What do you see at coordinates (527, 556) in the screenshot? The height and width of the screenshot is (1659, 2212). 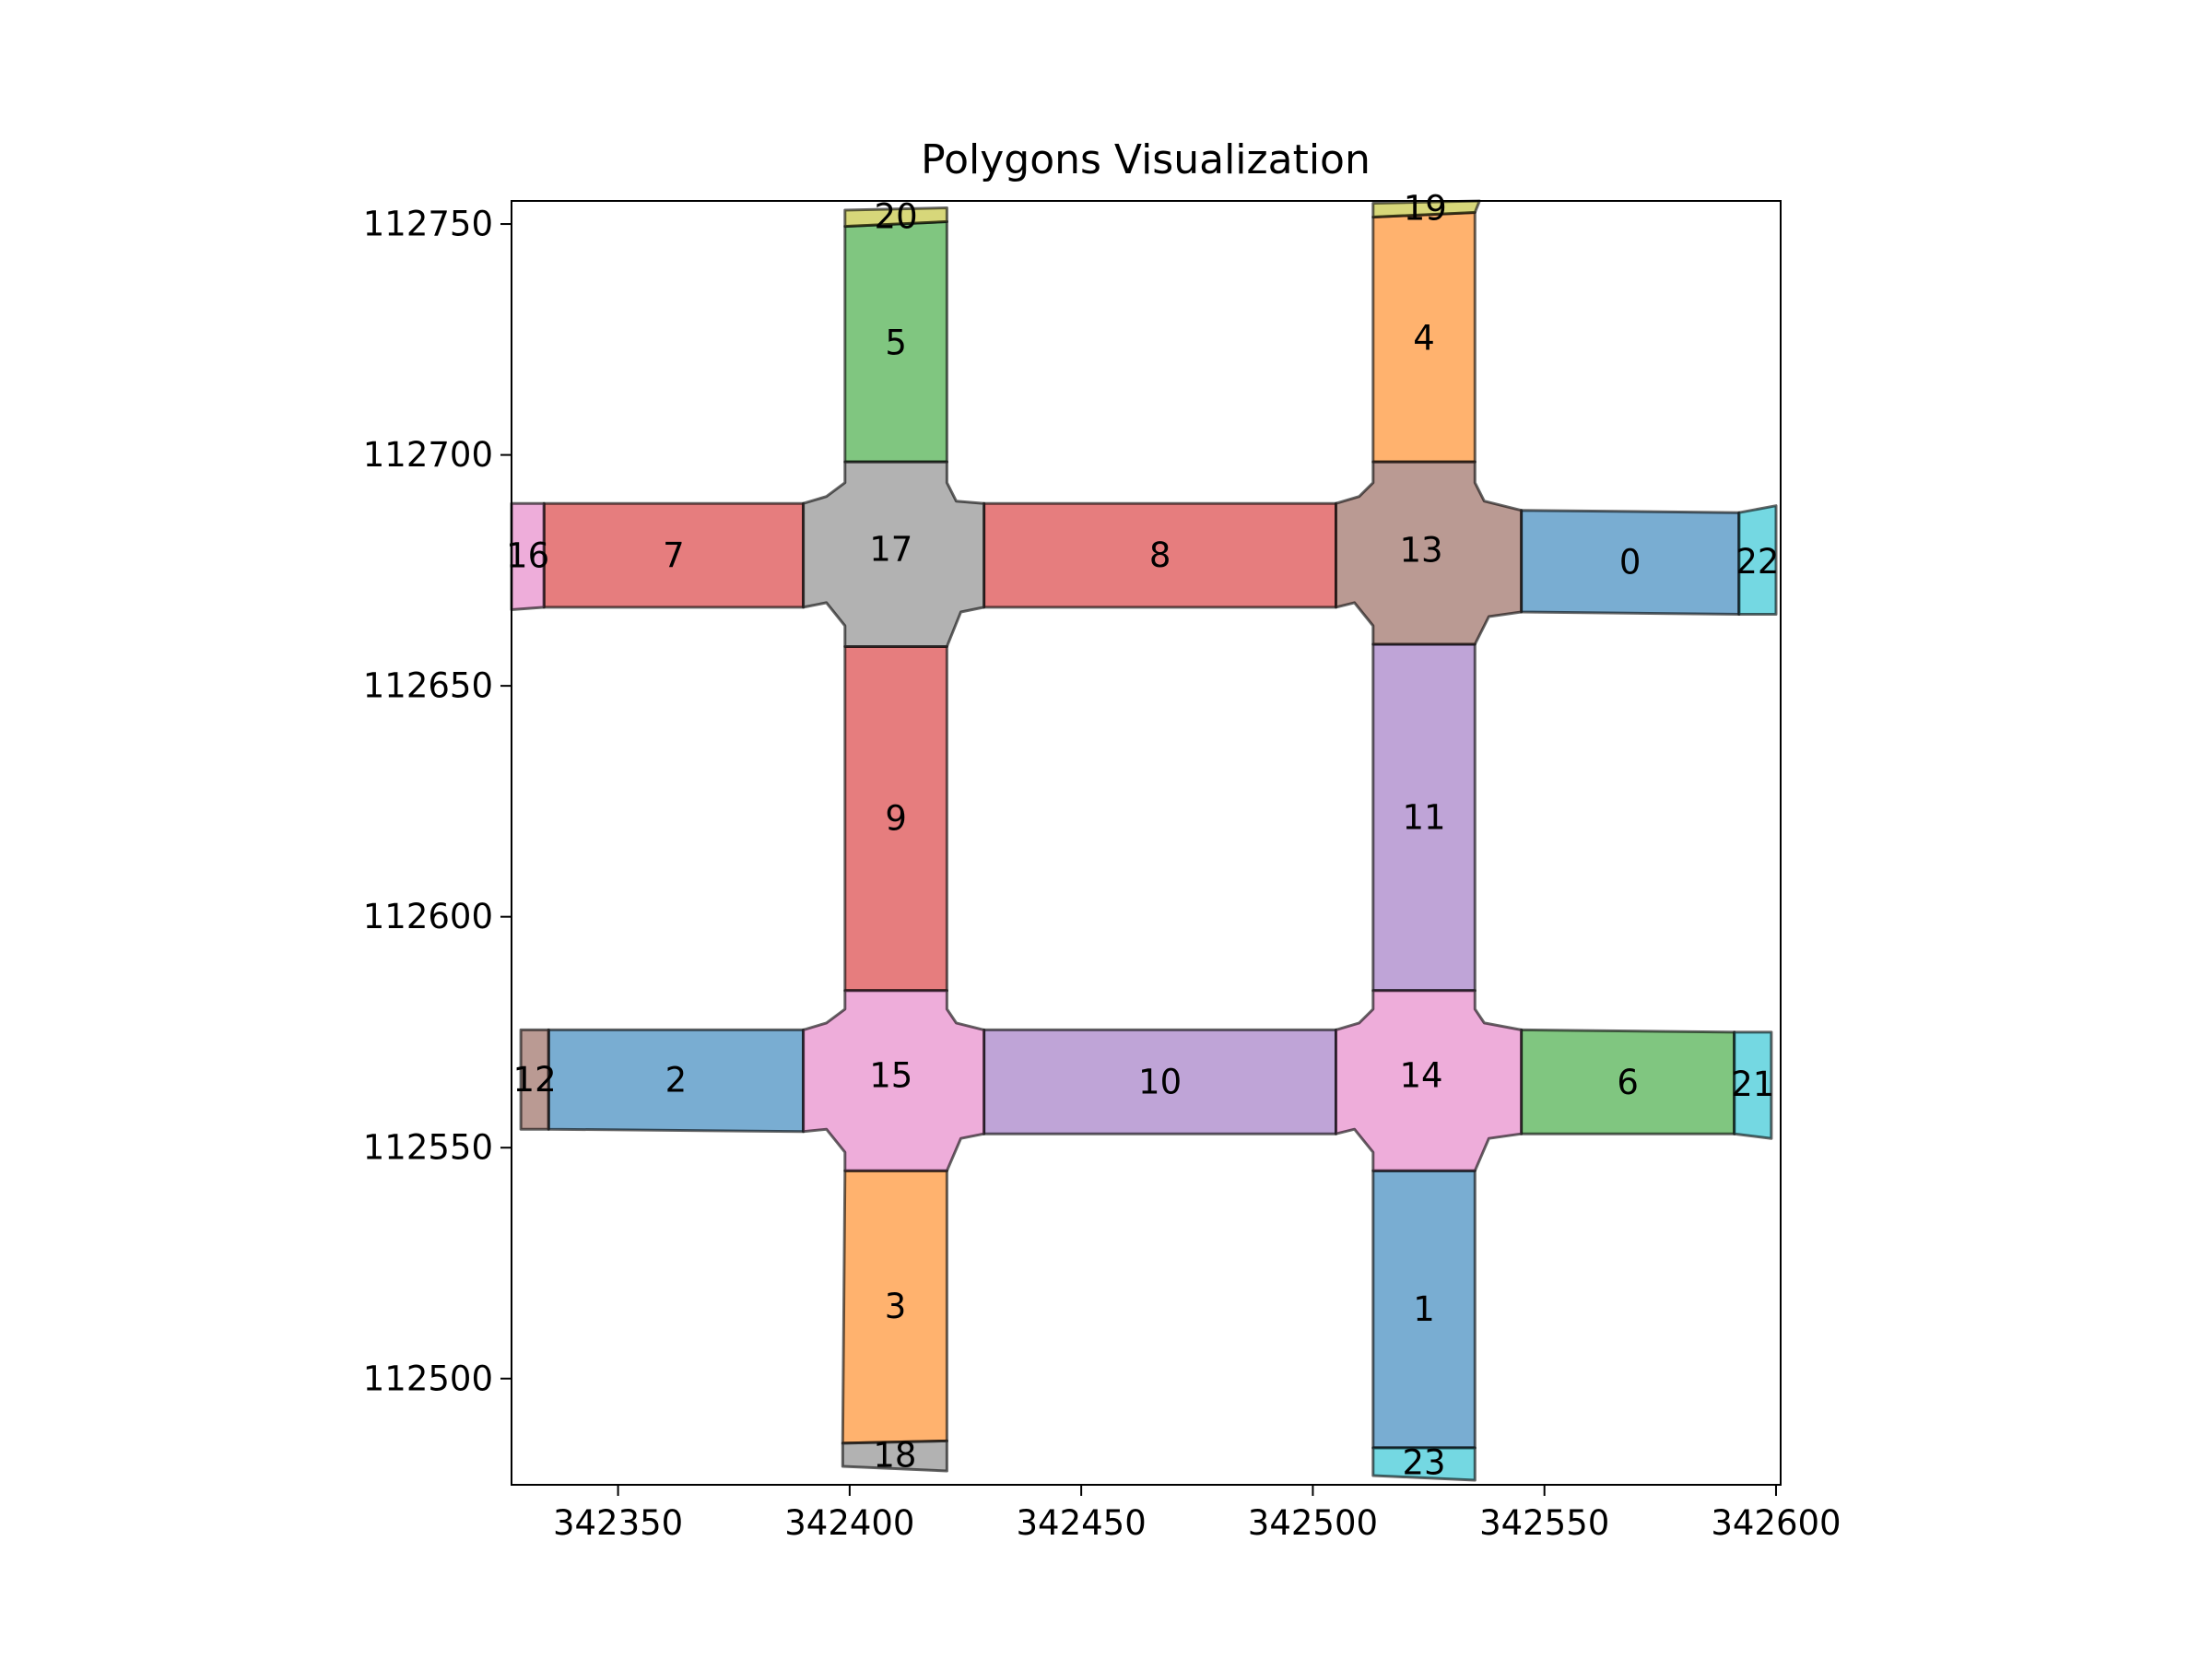 I see `polygon-label-16: 16` at bounding box center [527, 556].